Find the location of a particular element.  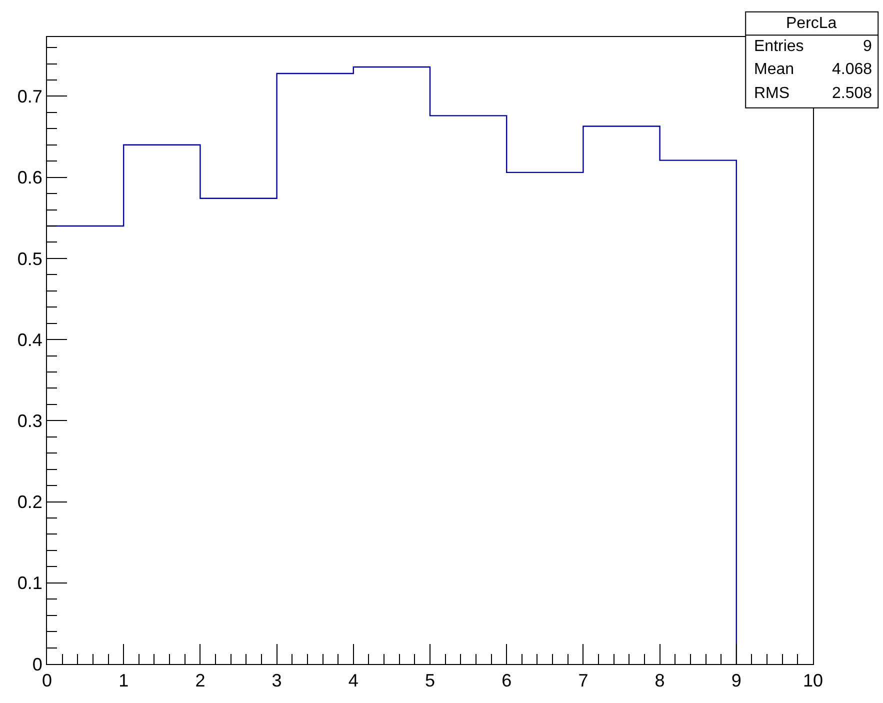

y-tick-label: 0.3 is located at coordinates (29, 420).